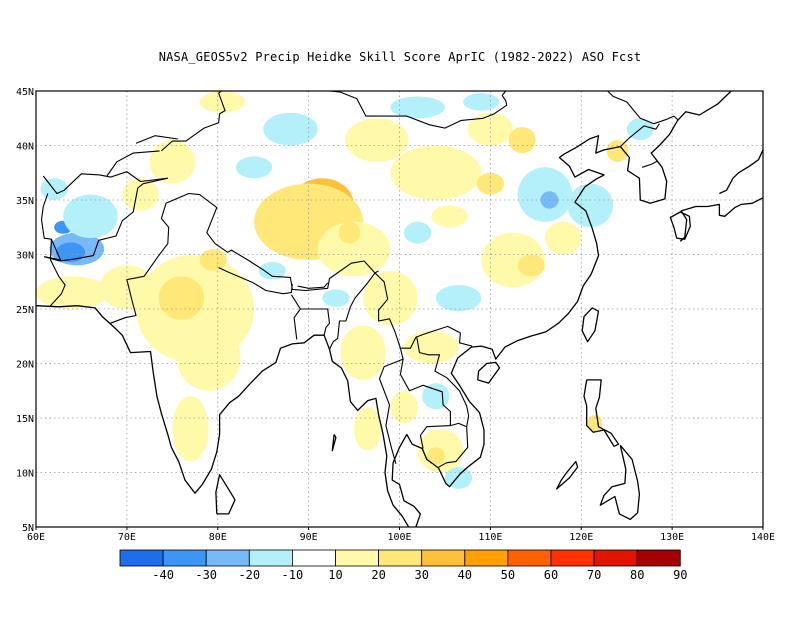 The image size is (800, 618). What do you see at coordinates (680, 575) in the screenshot?
I see `colorbar-label: 90` at bounding box center [680, 575].